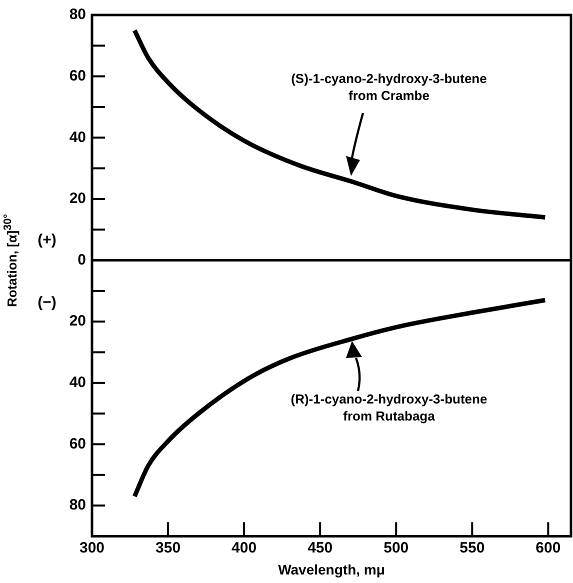 The image size is (573, 583). Describe the element at coordinates (389, 86) in the screenshot. I see `annotation: (S)-1-cyano-2-hydroxy-3-butene from Crambe` at that location.